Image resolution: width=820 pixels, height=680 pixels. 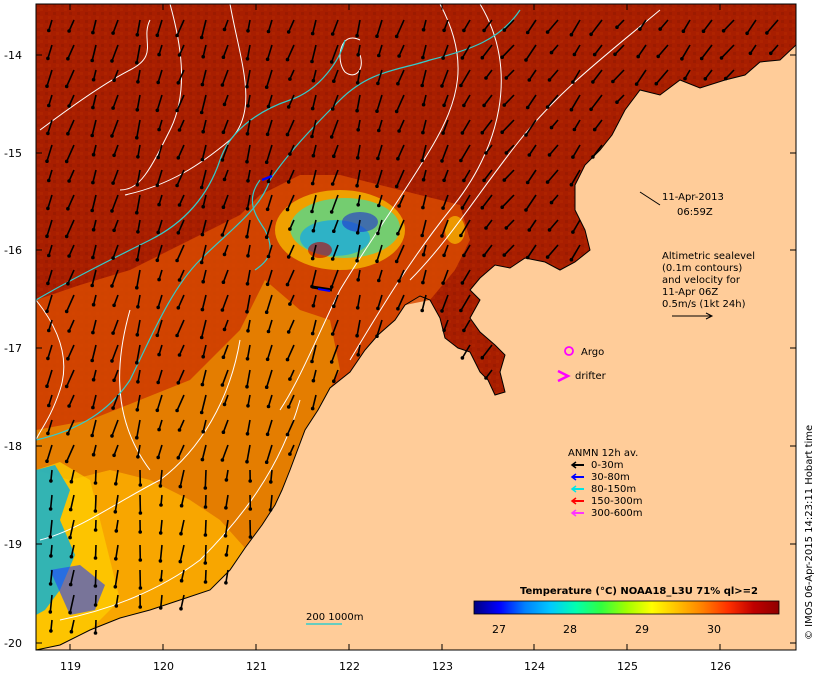 What do you see at coordinates (442, 666) in the screenshot?
I see `lon-tick-label: 123` at bounding box center [442, 666].